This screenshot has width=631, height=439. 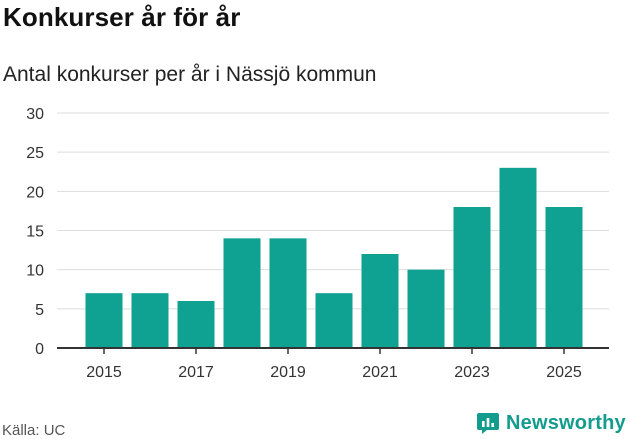 I want to click on y-tick-label-20: 20, so click(x=35, y=192).